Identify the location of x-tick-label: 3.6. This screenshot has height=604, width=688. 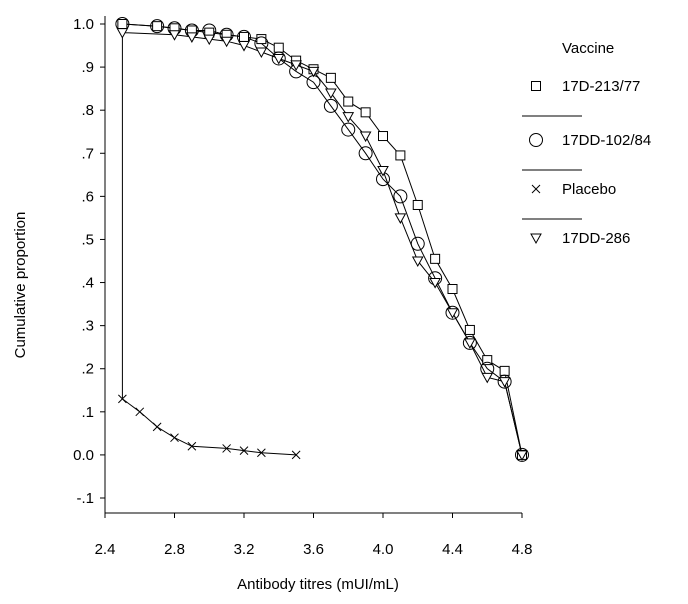
(313, 549).